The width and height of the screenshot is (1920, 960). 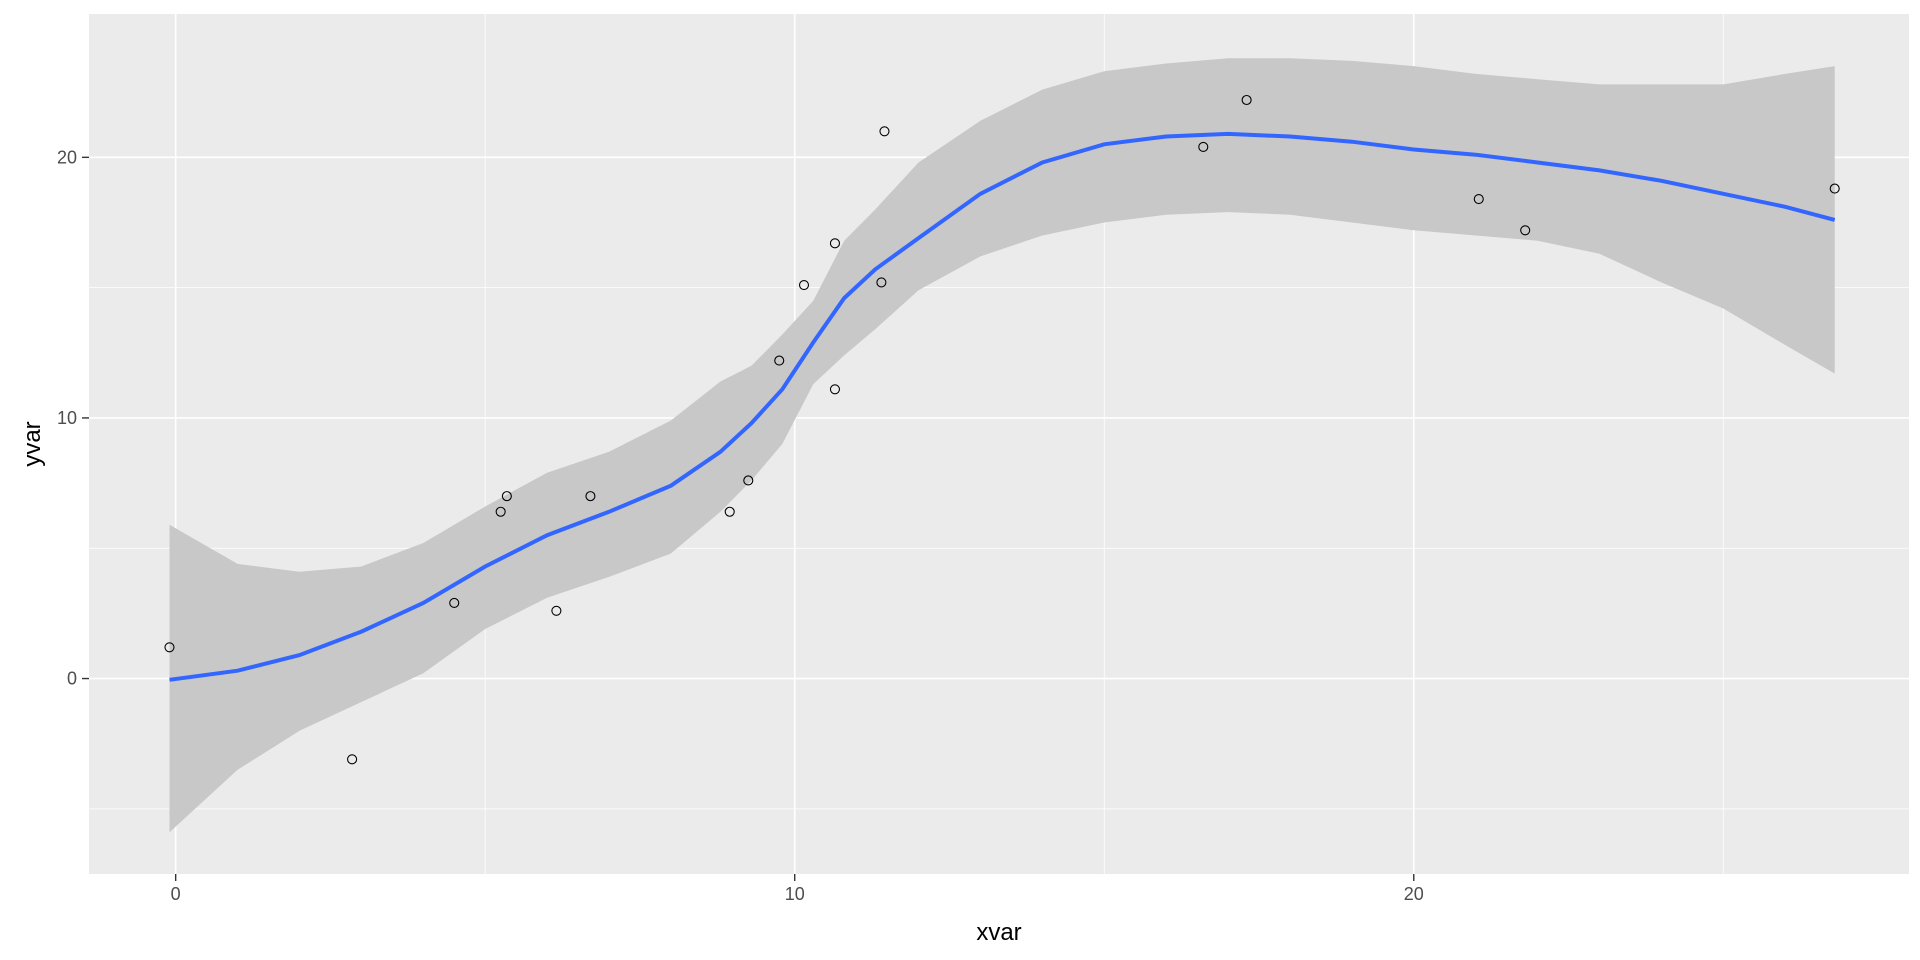 I want to click on x-axis-title: xvar, so click(x=998, y=932).